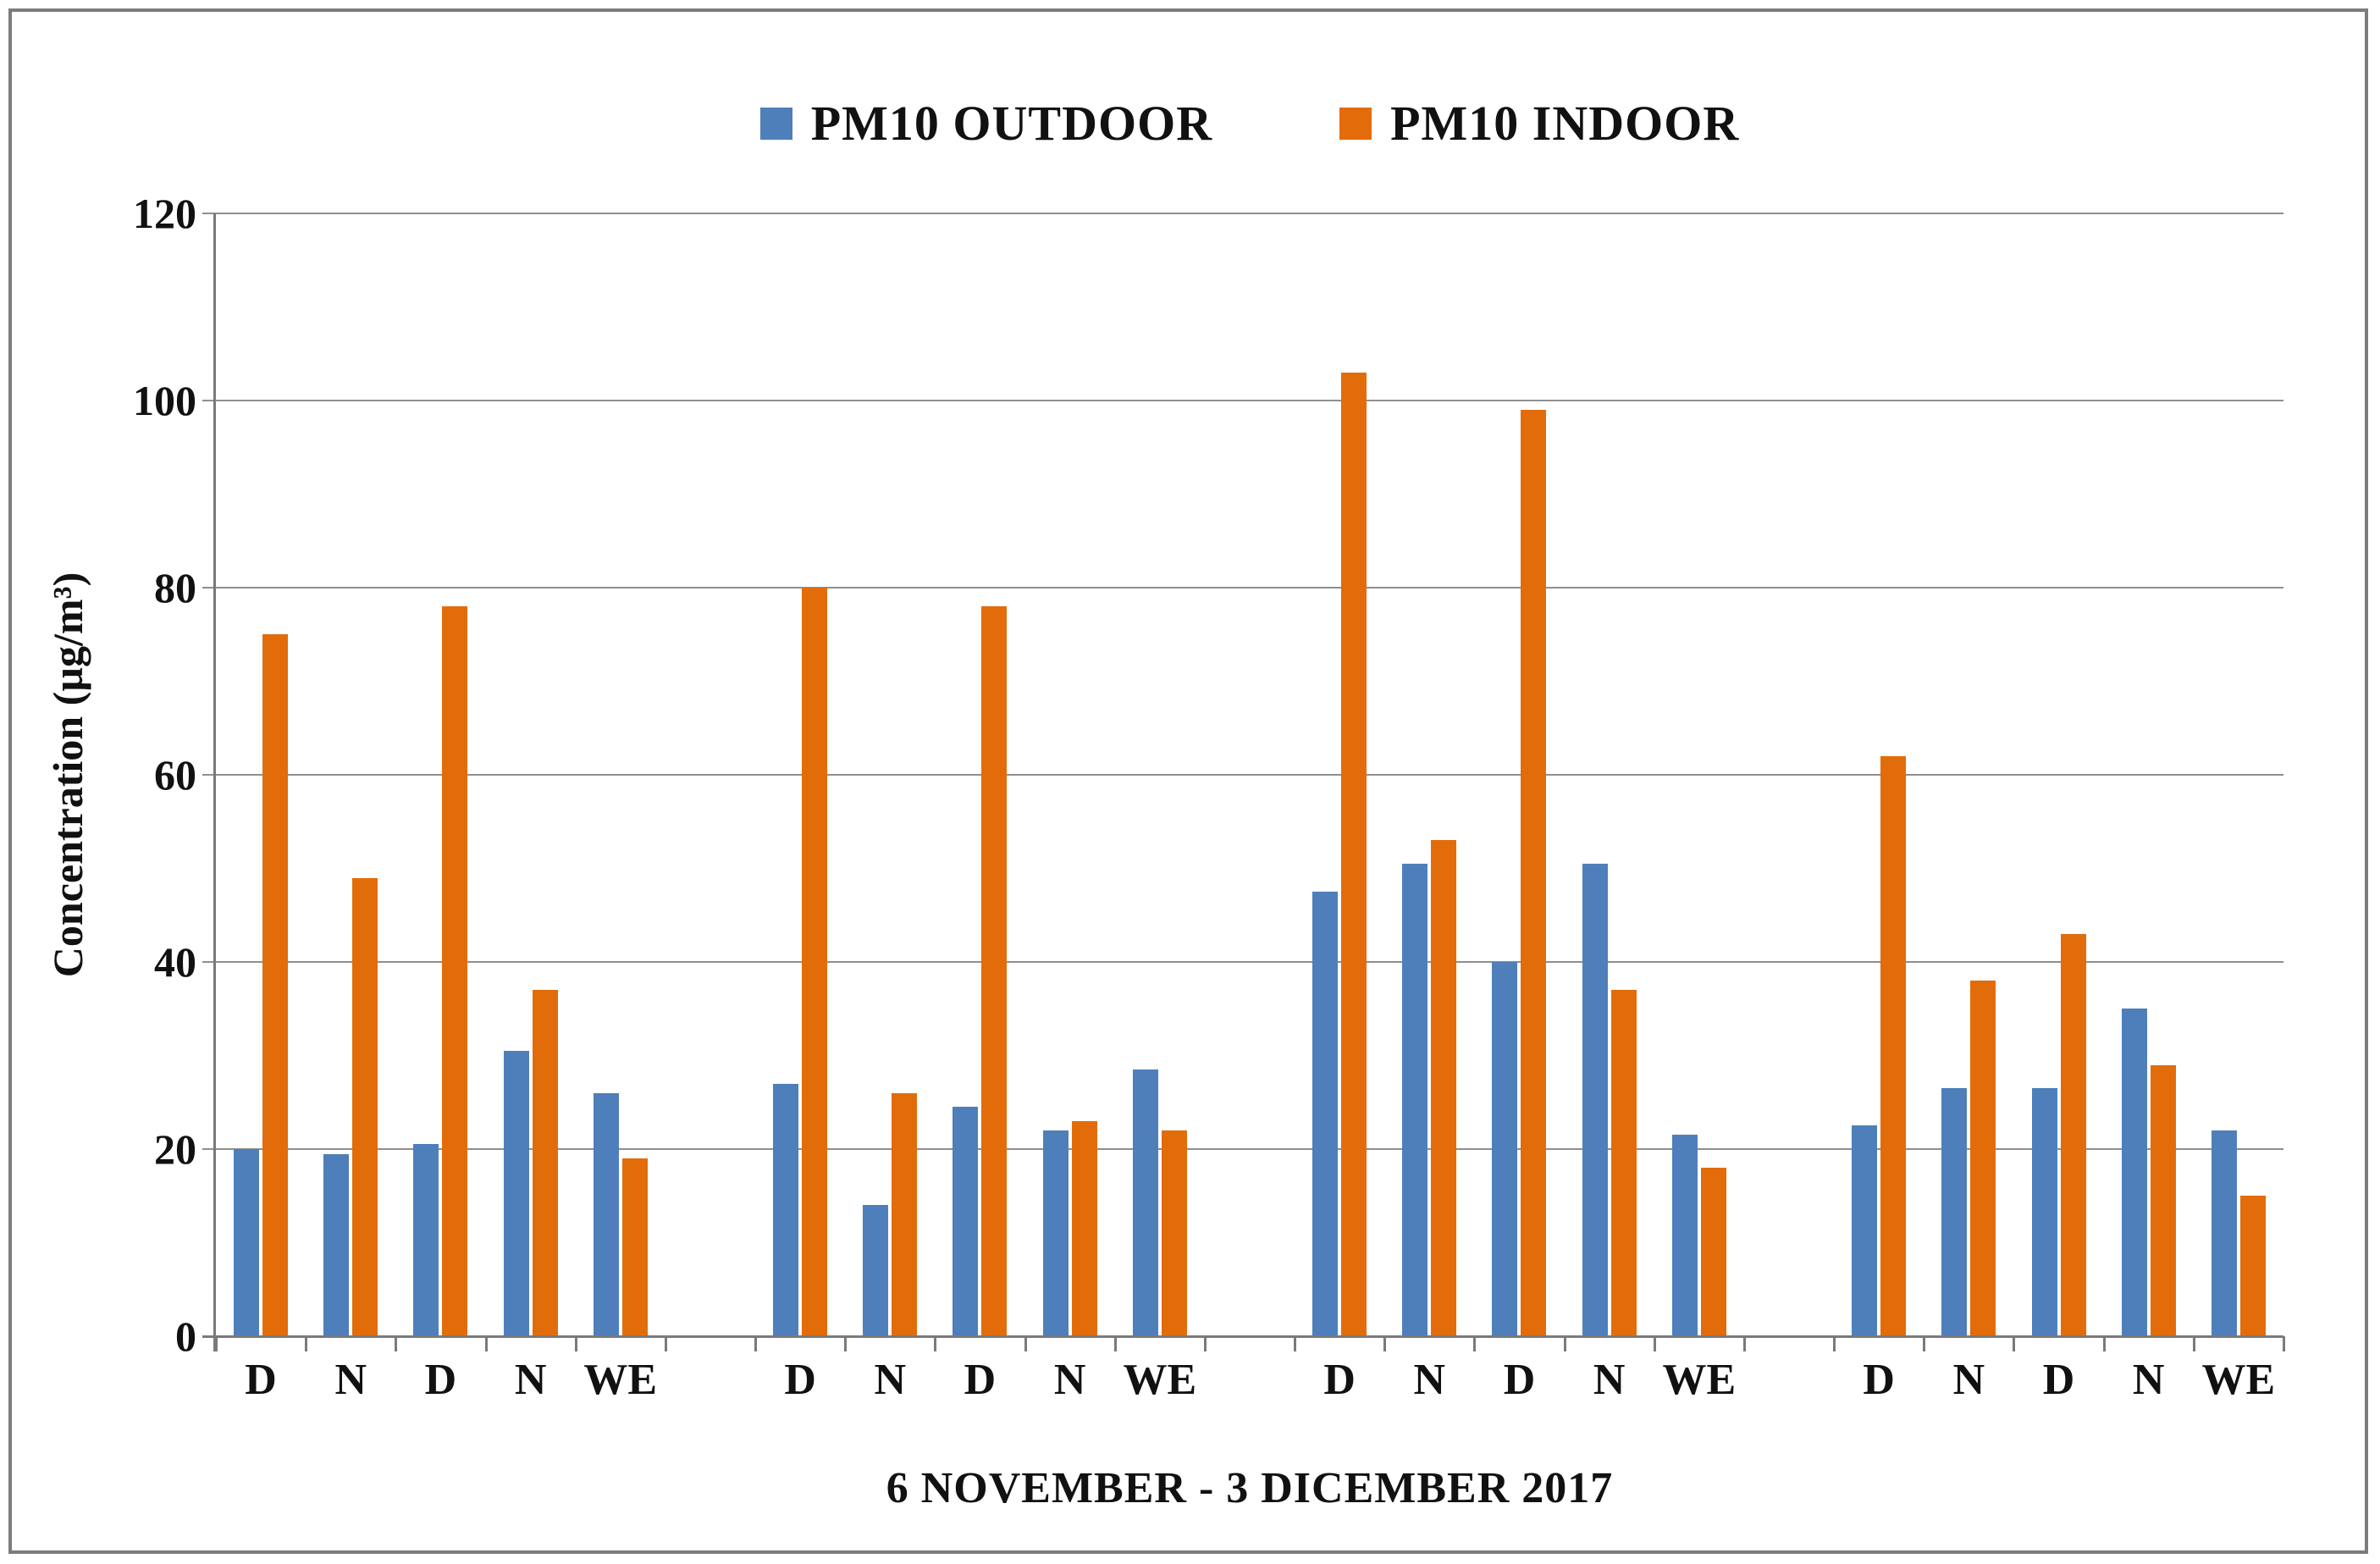  What do you see at coordinates (175, 962) in the screenshot?
I see `y-tick-label-40: 40` at bounding box center [175, 962].